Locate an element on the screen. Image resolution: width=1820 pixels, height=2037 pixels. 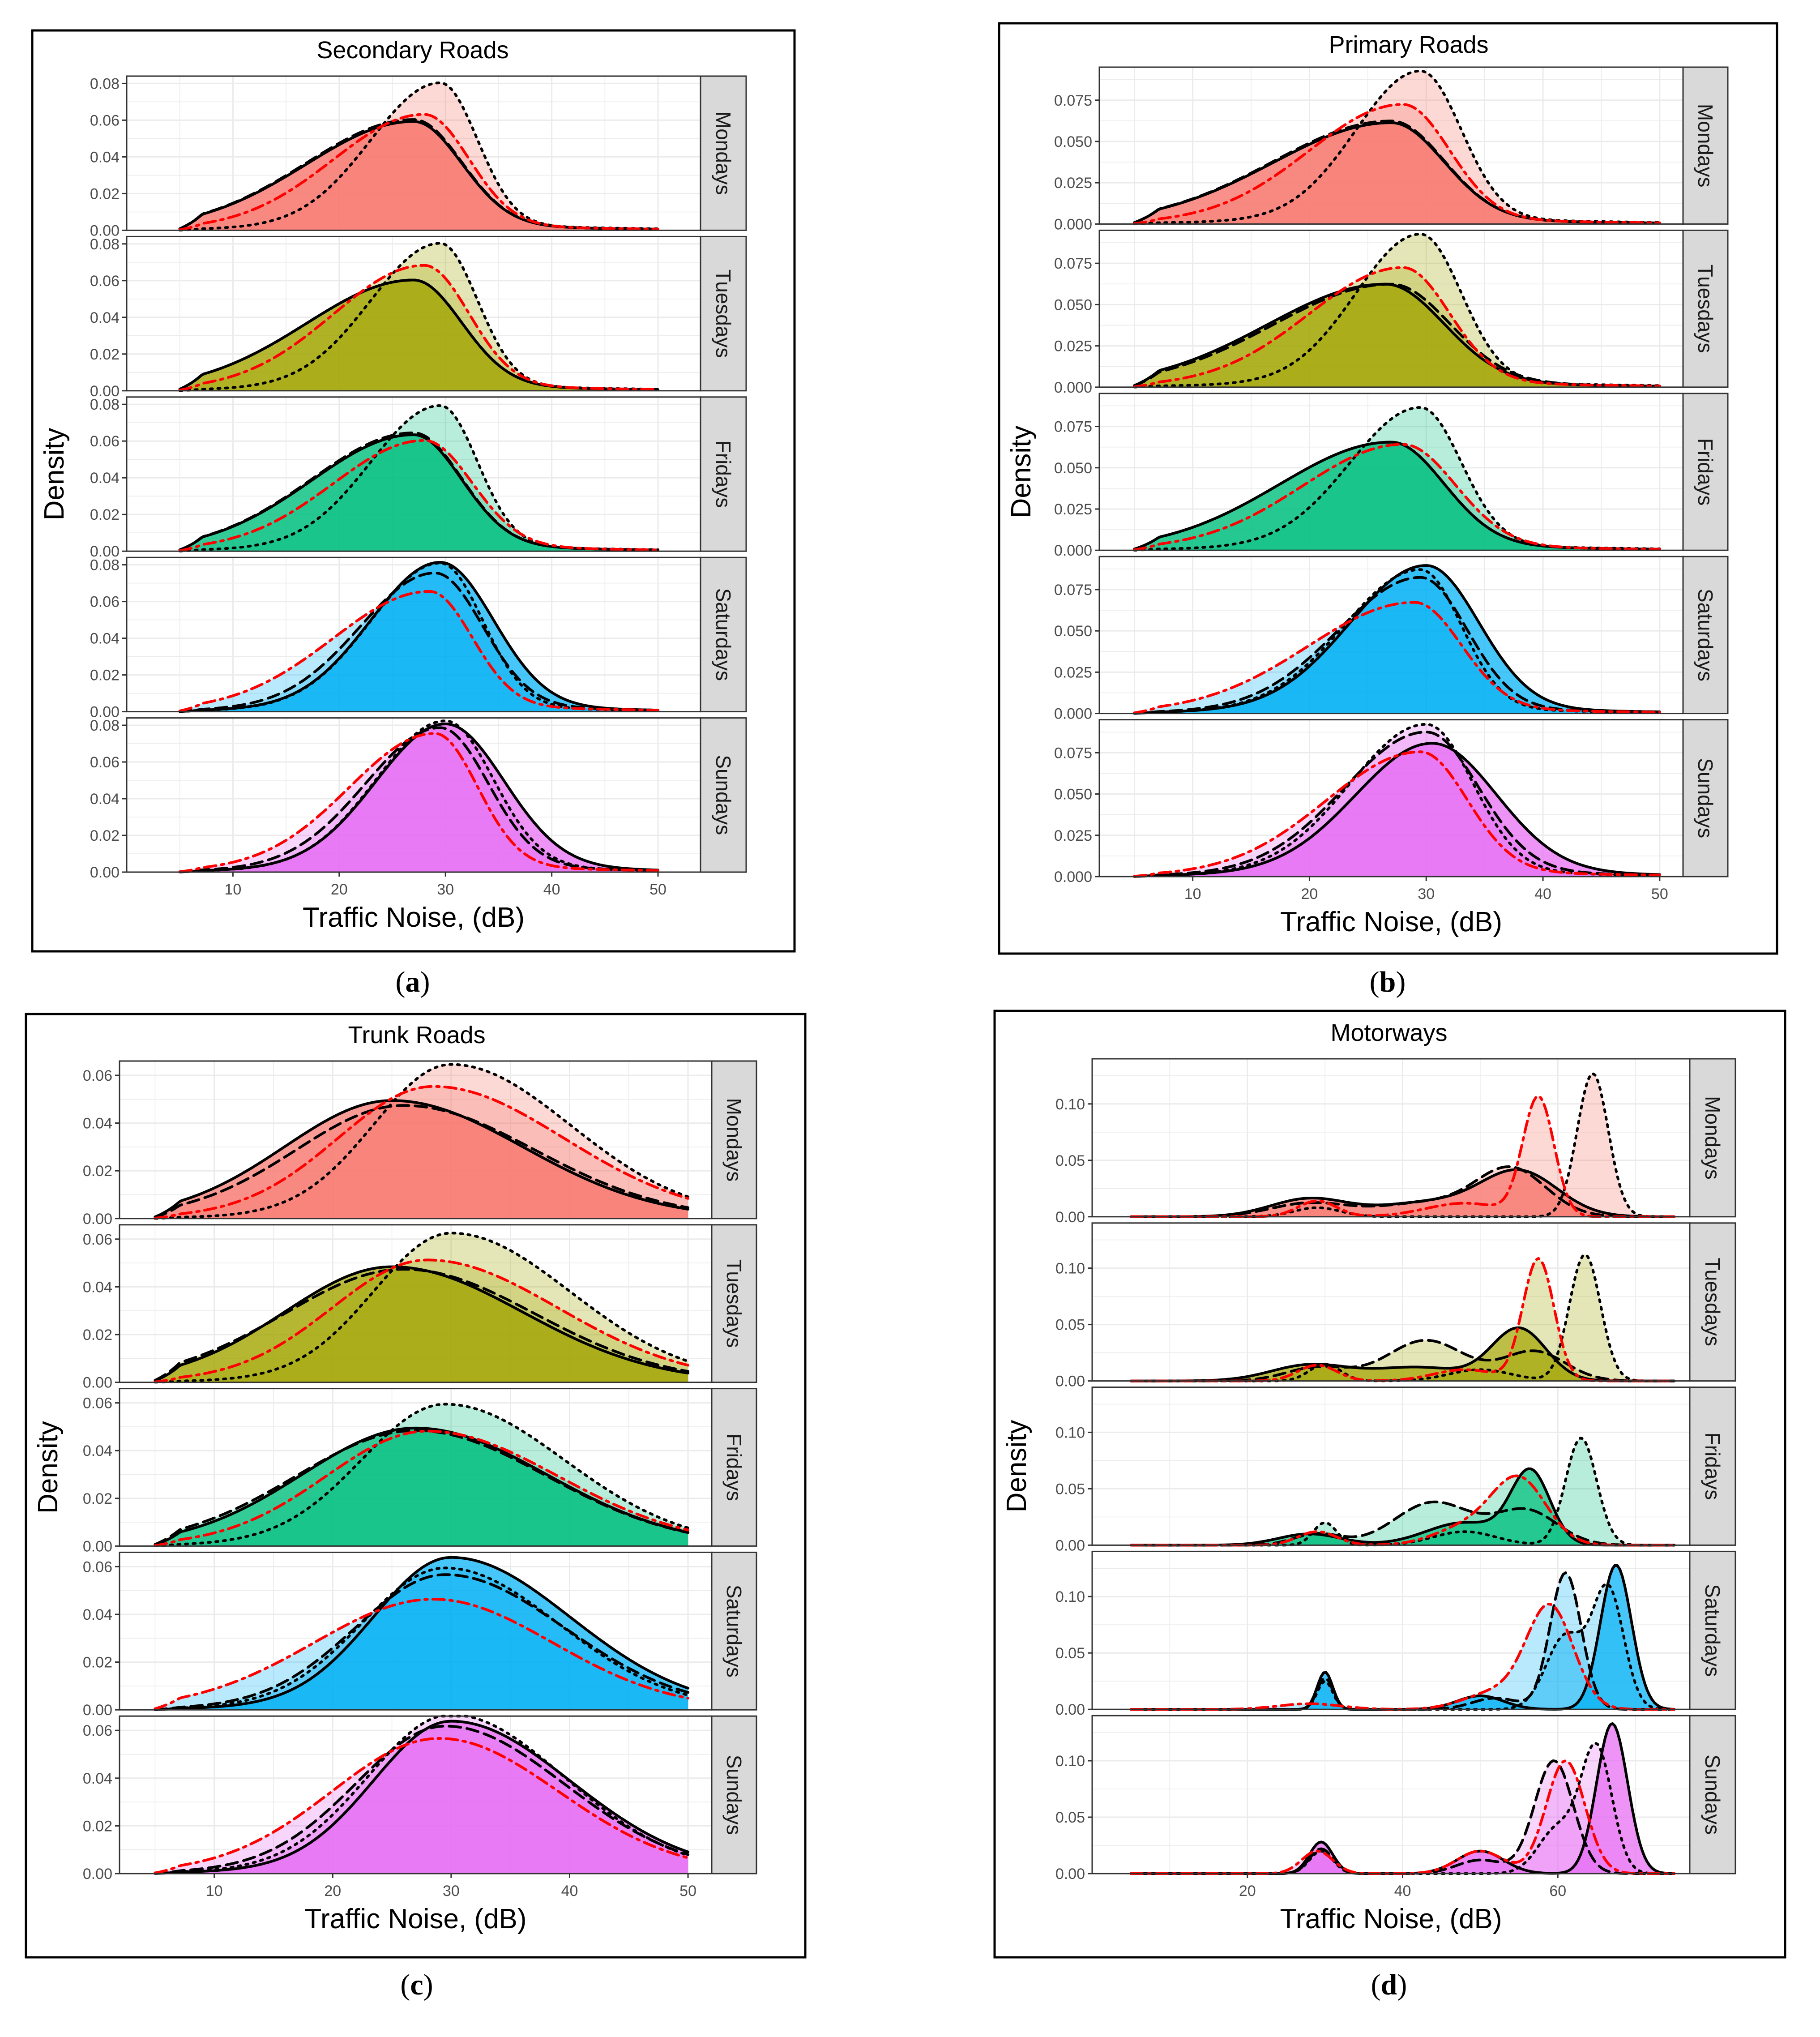
facet-strip-label: Sundays is located at coordinates (723, 795).